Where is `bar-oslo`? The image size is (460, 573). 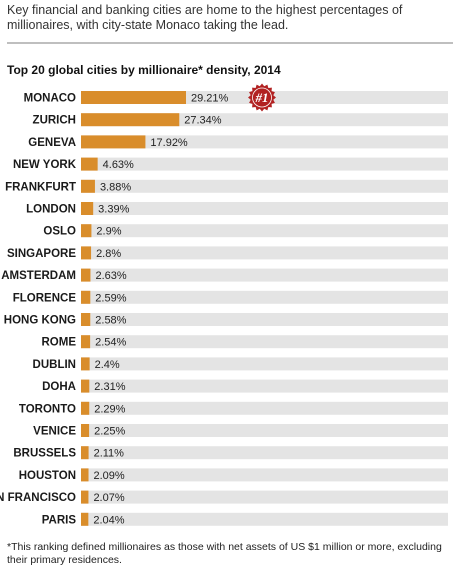
bar-oslo is located at coordinates (86, 231).